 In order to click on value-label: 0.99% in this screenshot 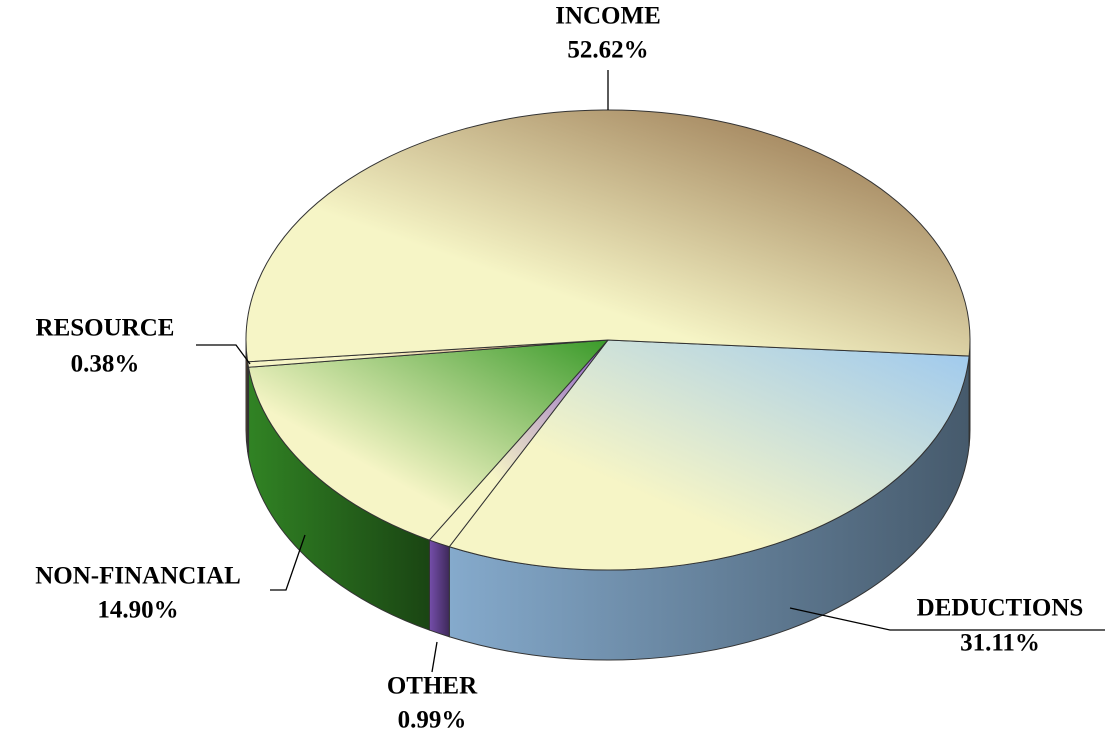, I will do `click(432, 720)`.